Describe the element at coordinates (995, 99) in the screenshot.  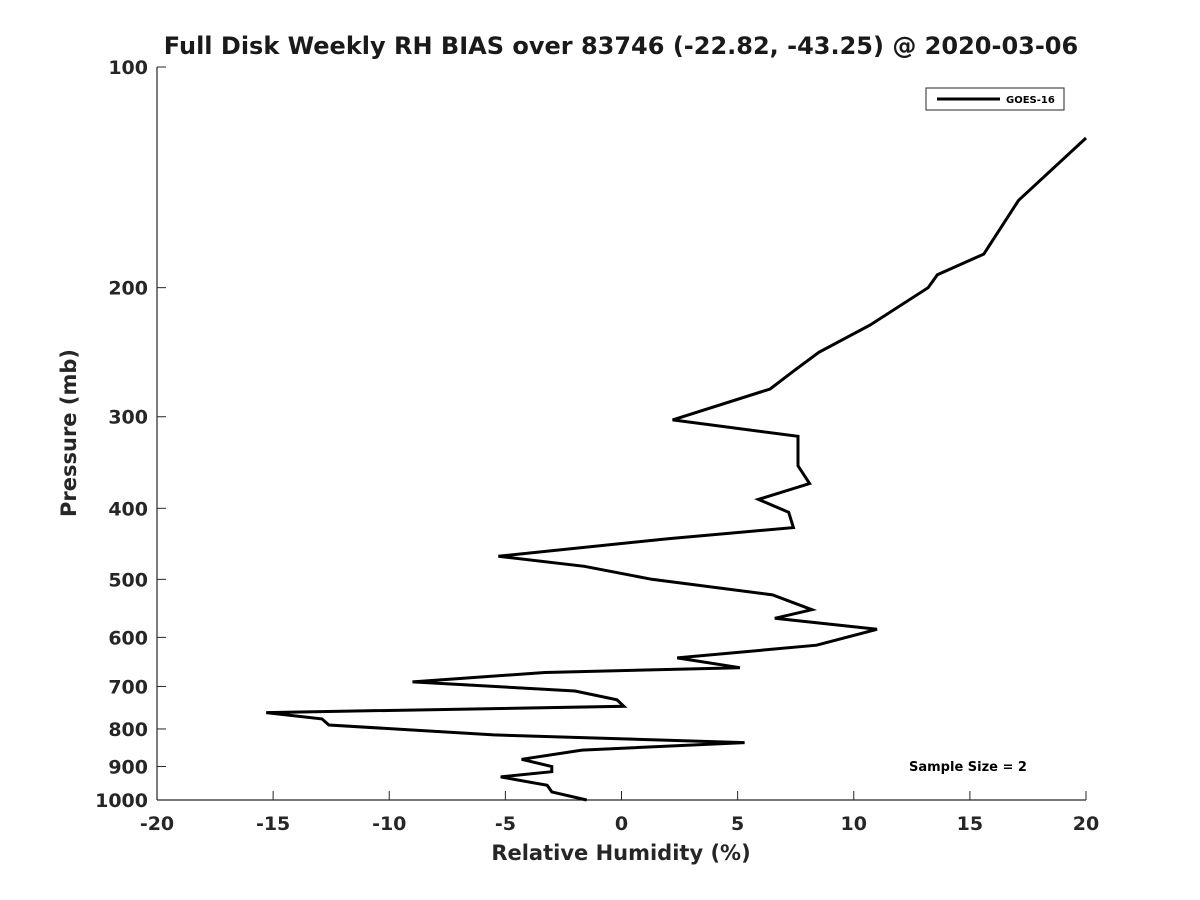
I see `legend: GOES-16` at that location.